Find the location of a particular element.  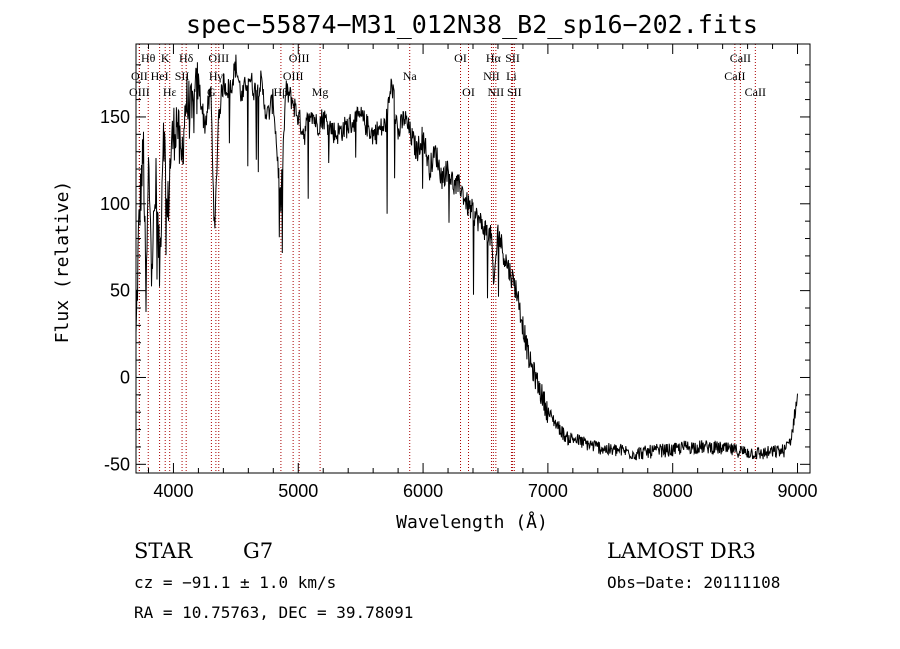

redshift-velocity: cz = −91.1 ± 1.0 km/s is located at coordinates (235, 582).